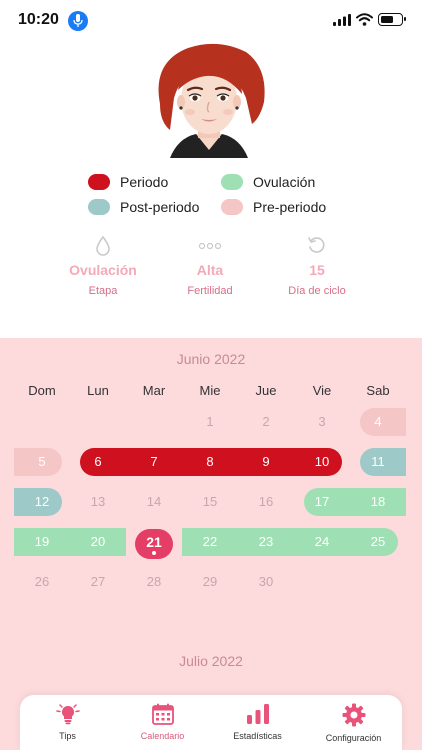 This screenshot has height=750, width=422. I want to click on stat-fertilidad: Alta Fertilidad, so click(210, 266).